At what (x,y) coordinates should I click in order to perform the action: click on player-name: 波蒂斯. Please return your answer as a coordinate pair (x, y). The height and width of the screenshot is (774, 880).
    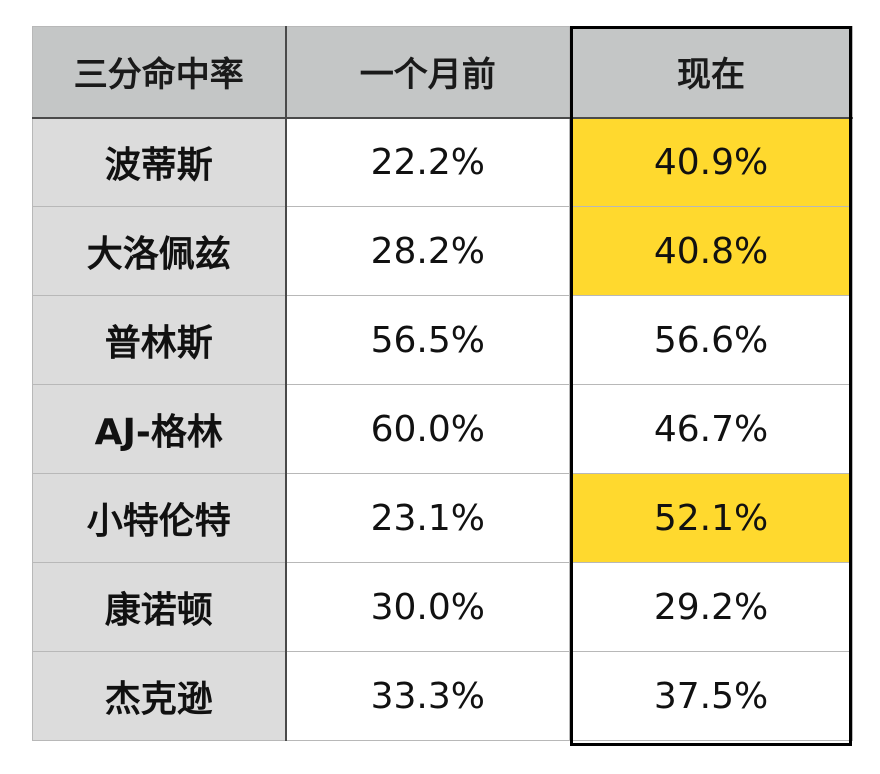
    Looking at the image, I should click on (159, 162).